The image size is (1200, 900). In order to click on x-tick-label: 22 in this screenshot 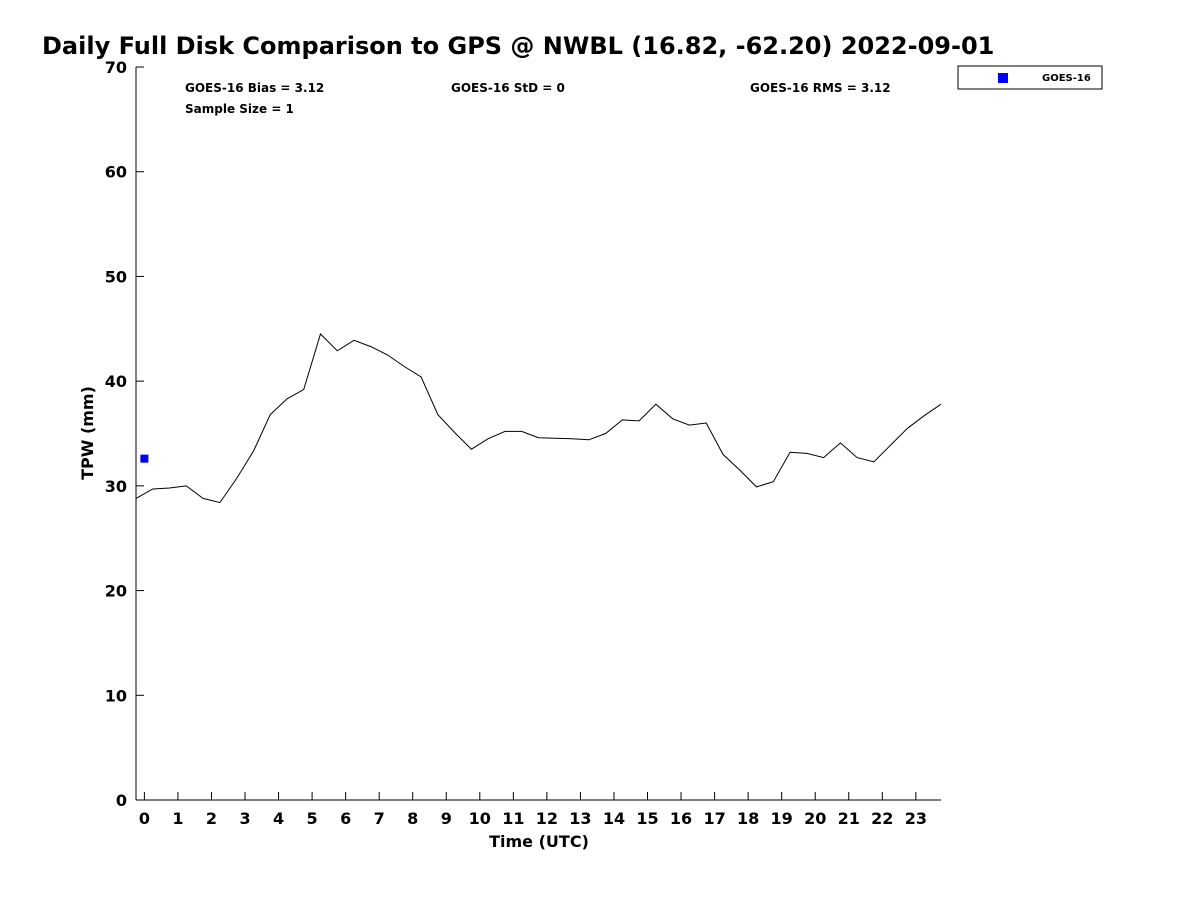, I will do `click(882, 818)`.